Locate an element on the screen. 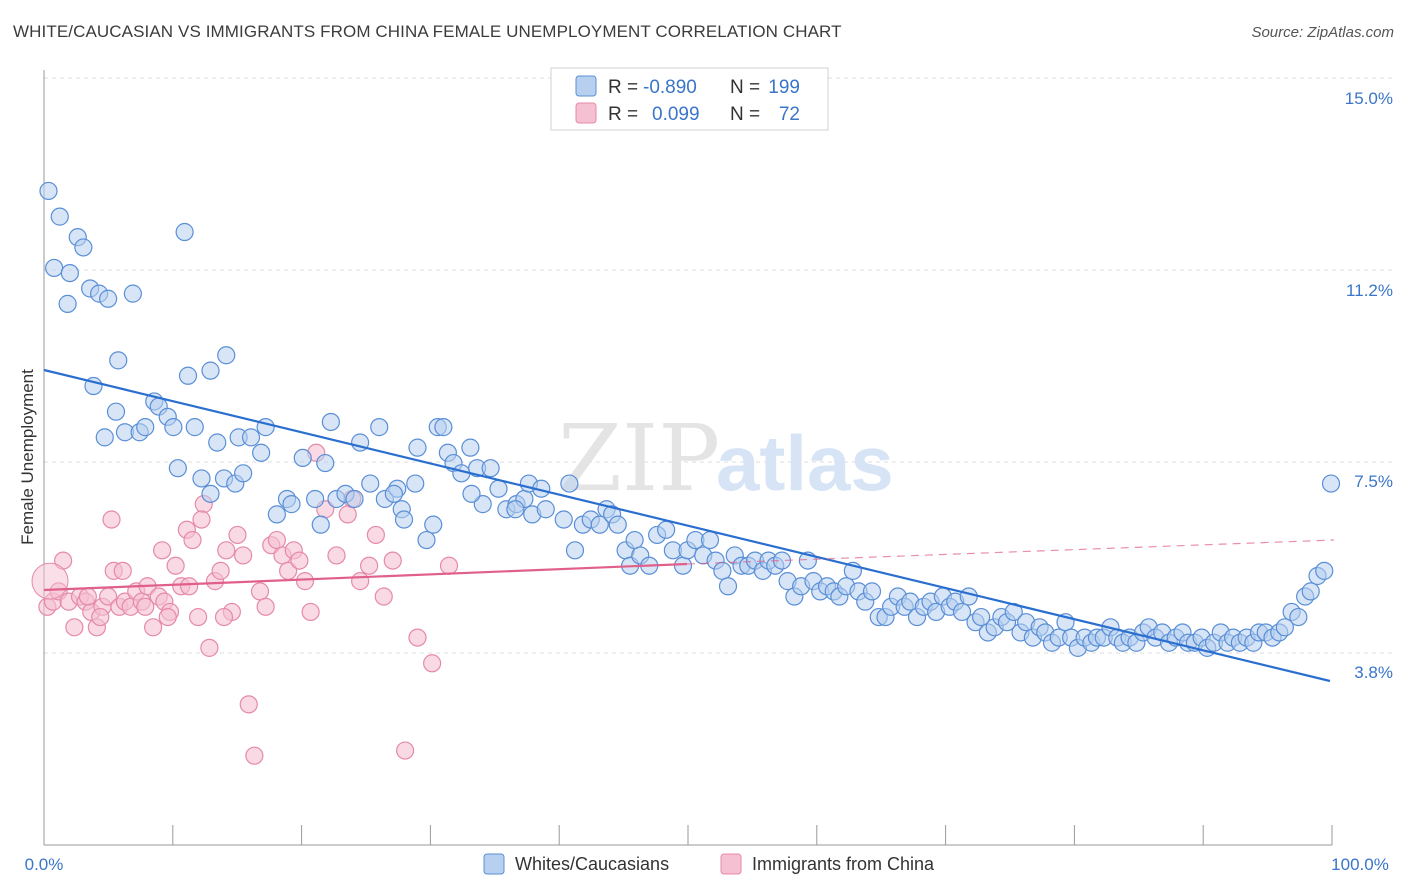 The width and height of the screenshot is (1406, 892). legend-r-value-1: -0.890 is located at coordinates (670, 87).